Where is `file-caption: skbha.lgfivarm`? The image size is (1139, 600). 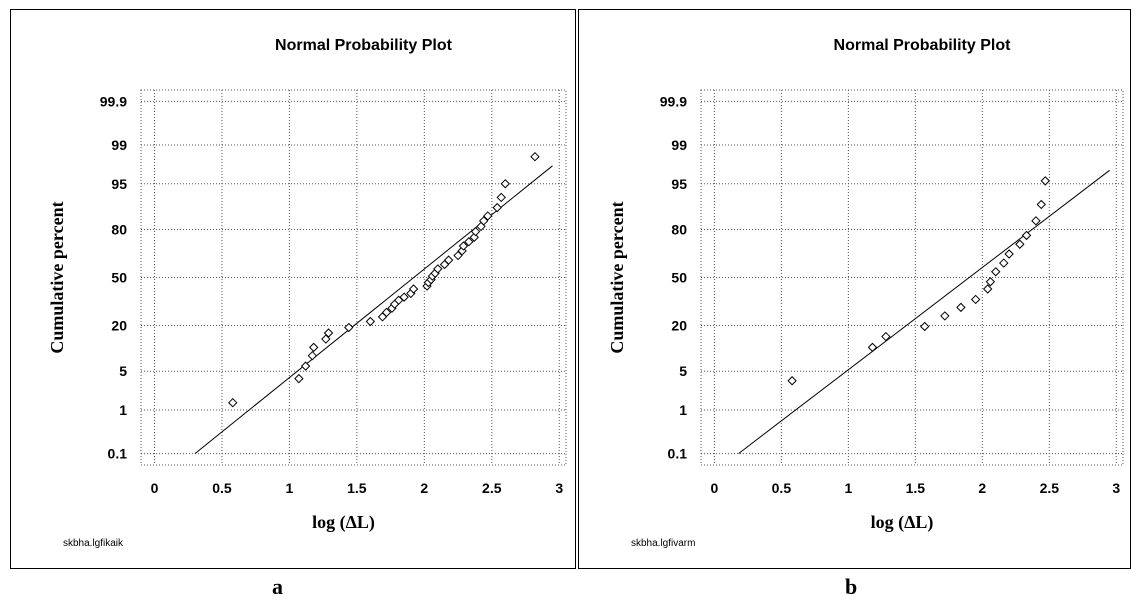
file-caption: skbha.lgfivarm is located at coordinates (663, 543).